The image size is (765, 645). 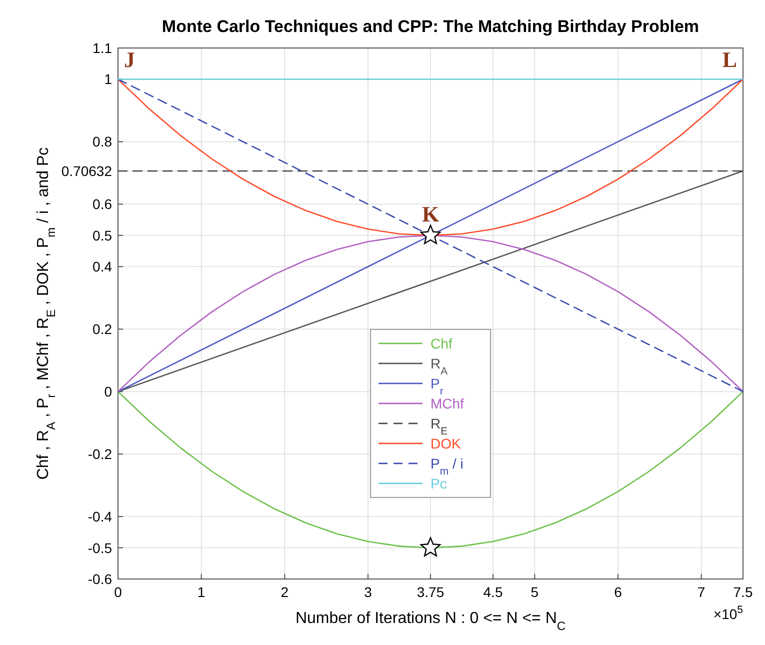 What do you see at coordinates (108, 392) in the screenshot?
I see `y-tick-label: 0` at bounding box center [108, 392].